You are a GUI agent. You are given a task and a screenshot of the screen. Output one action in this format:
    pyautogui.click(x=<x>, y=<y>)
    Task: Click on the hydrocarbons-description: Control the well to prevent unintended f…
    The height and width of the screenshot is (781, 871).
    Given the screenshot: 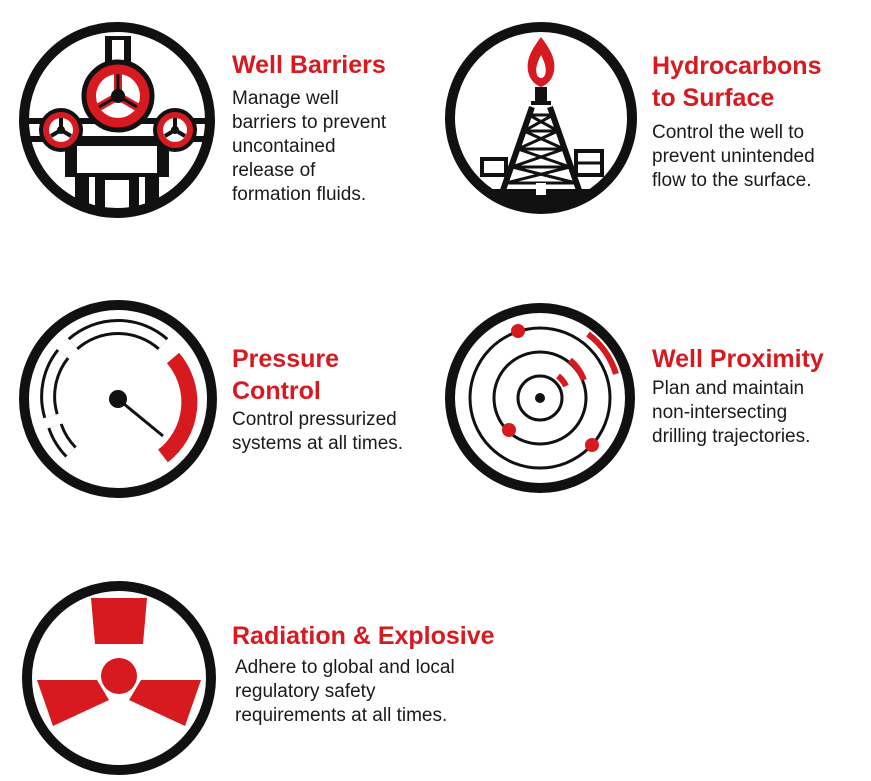 What is the action you would take?
    pyautogui.click(x=733, y=156)
    